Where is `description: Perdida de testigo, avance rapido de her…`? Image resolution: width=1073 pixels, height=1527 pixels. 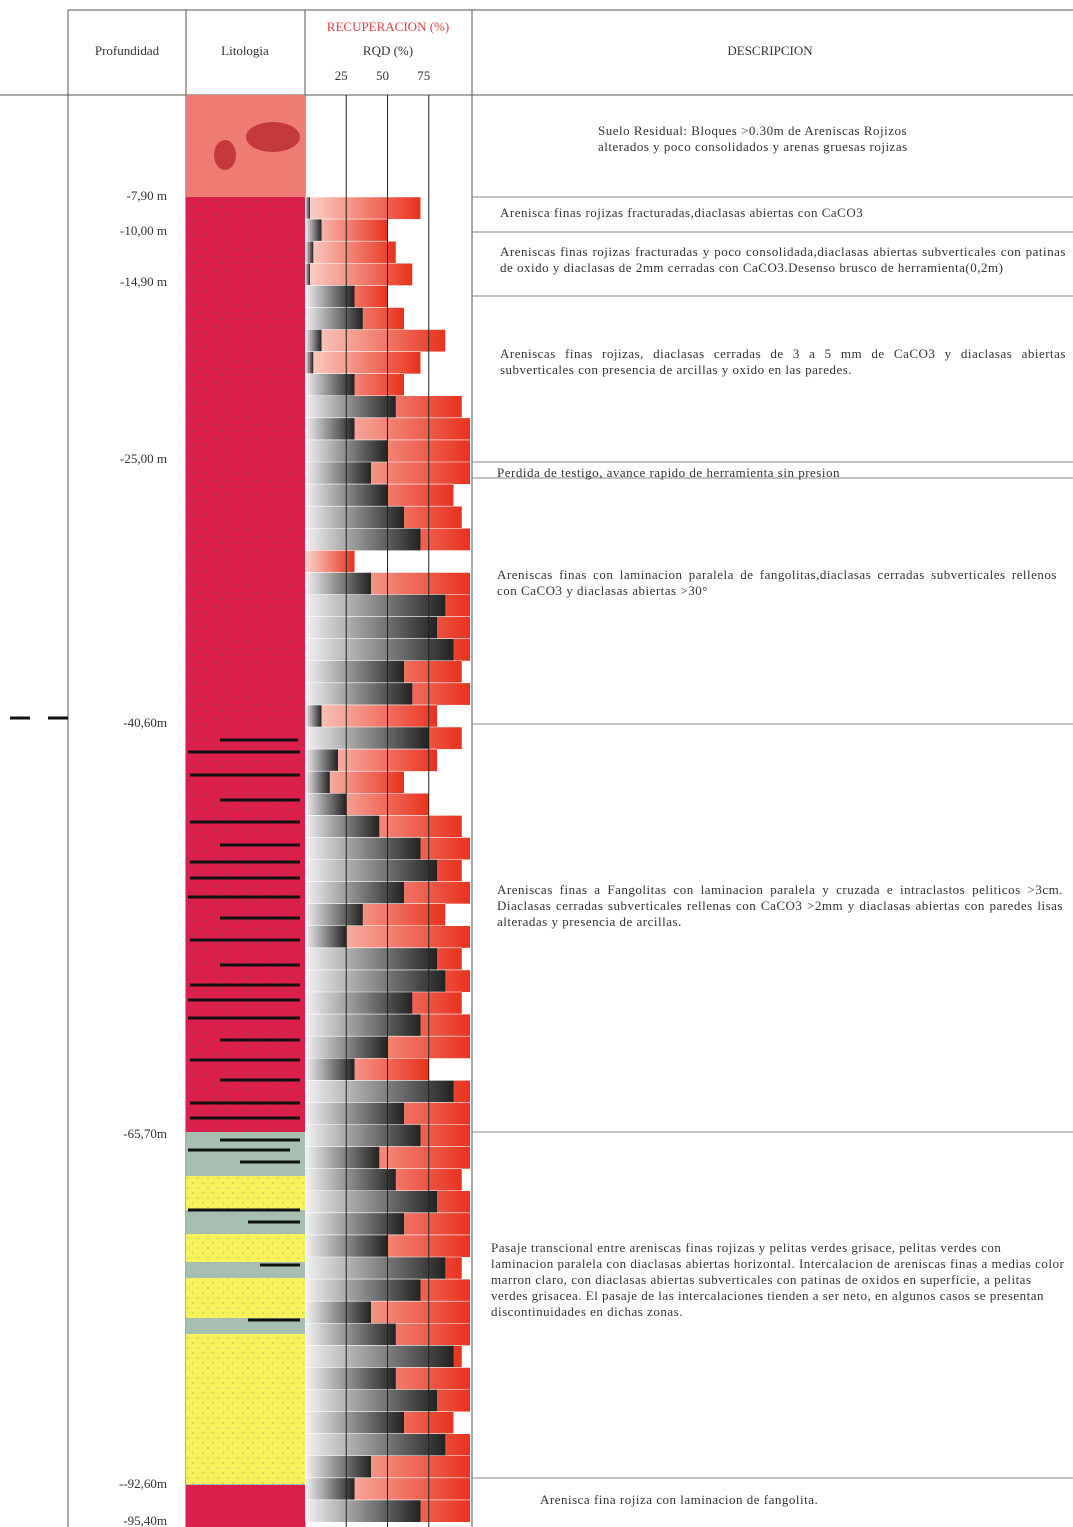 description: Perdida de testigo, avance rapido de her… is located at coordinates (668, 472).